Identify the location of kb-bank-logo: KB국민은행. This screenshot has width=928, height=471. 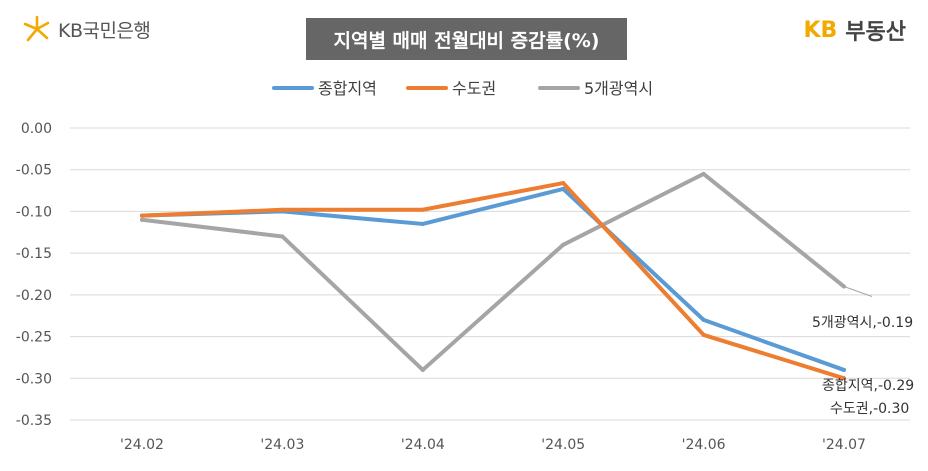
(86, 29).